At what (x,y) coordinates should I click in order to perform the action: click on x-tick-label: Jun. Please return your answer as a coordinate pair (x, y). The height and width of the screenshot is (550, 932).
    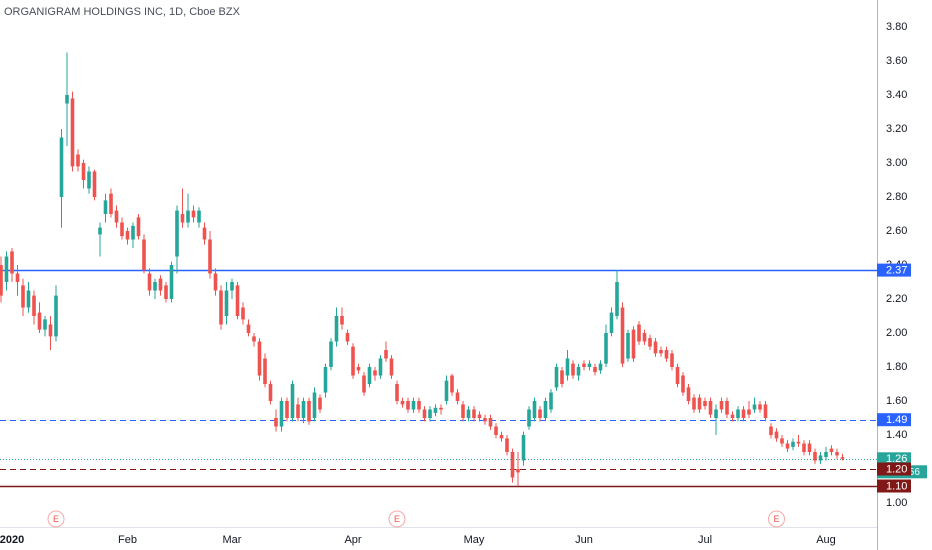
    Looking at the image, I should click on (584, 540).